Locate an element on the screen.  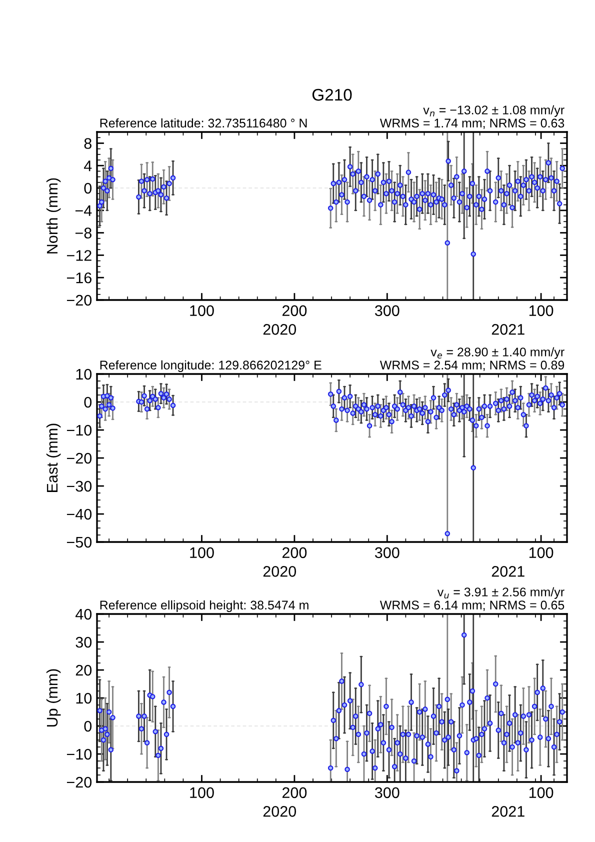
y-tick-label: 20 is located at coordinates (84, 670).